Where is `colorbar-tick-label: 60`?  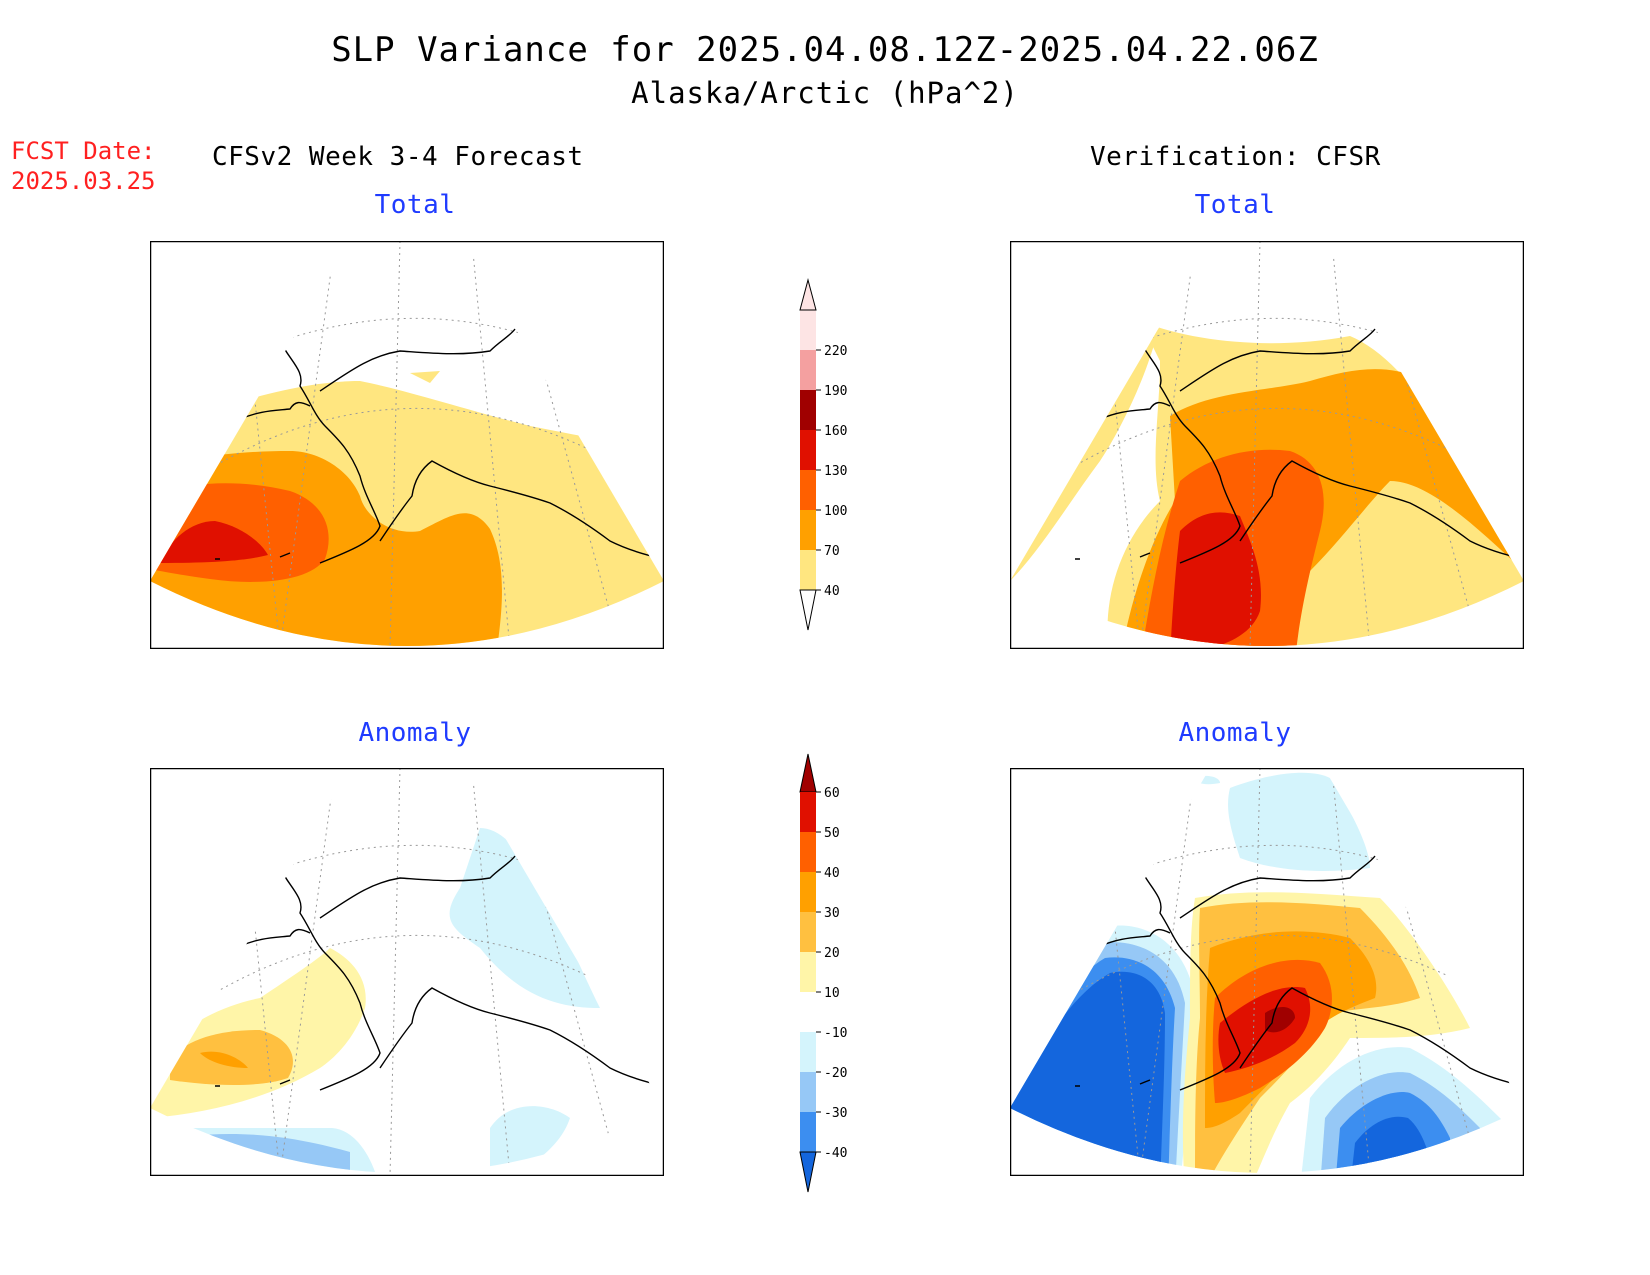
colorbar-tick-label: 60 is located at coordinates (832, 793).